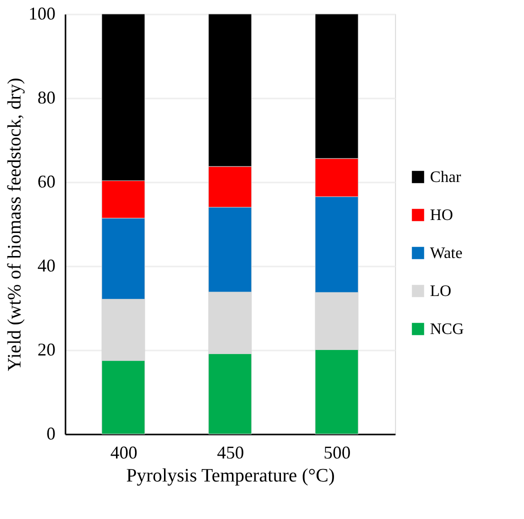  I want to click on y-tick-label: 100, so click(42, 14).